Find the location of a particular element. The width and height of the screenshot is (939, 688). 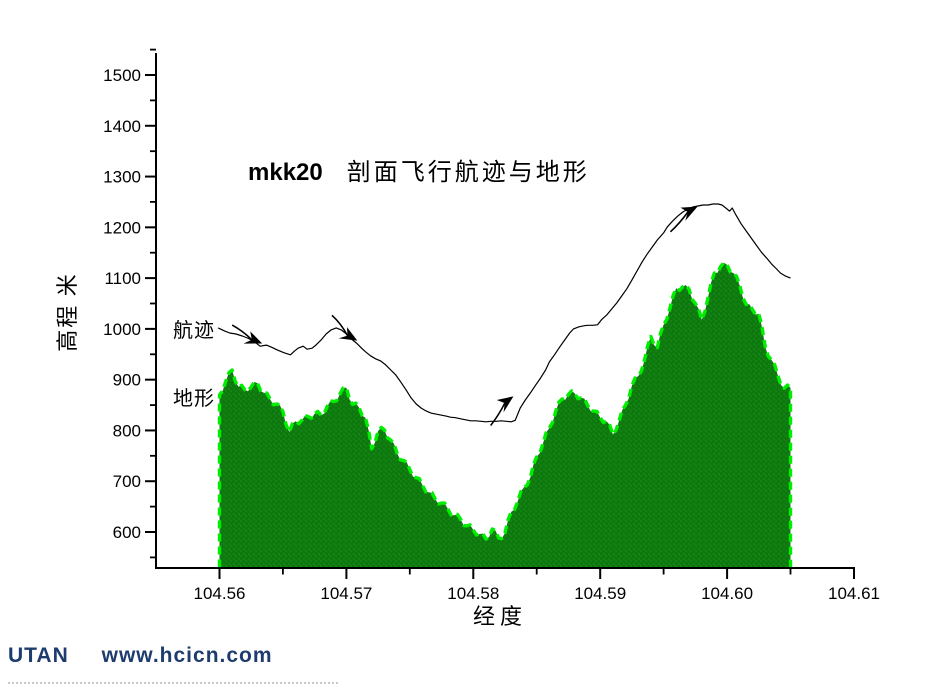

y-tick-label: 1300 is located at coordinates (122, 177).